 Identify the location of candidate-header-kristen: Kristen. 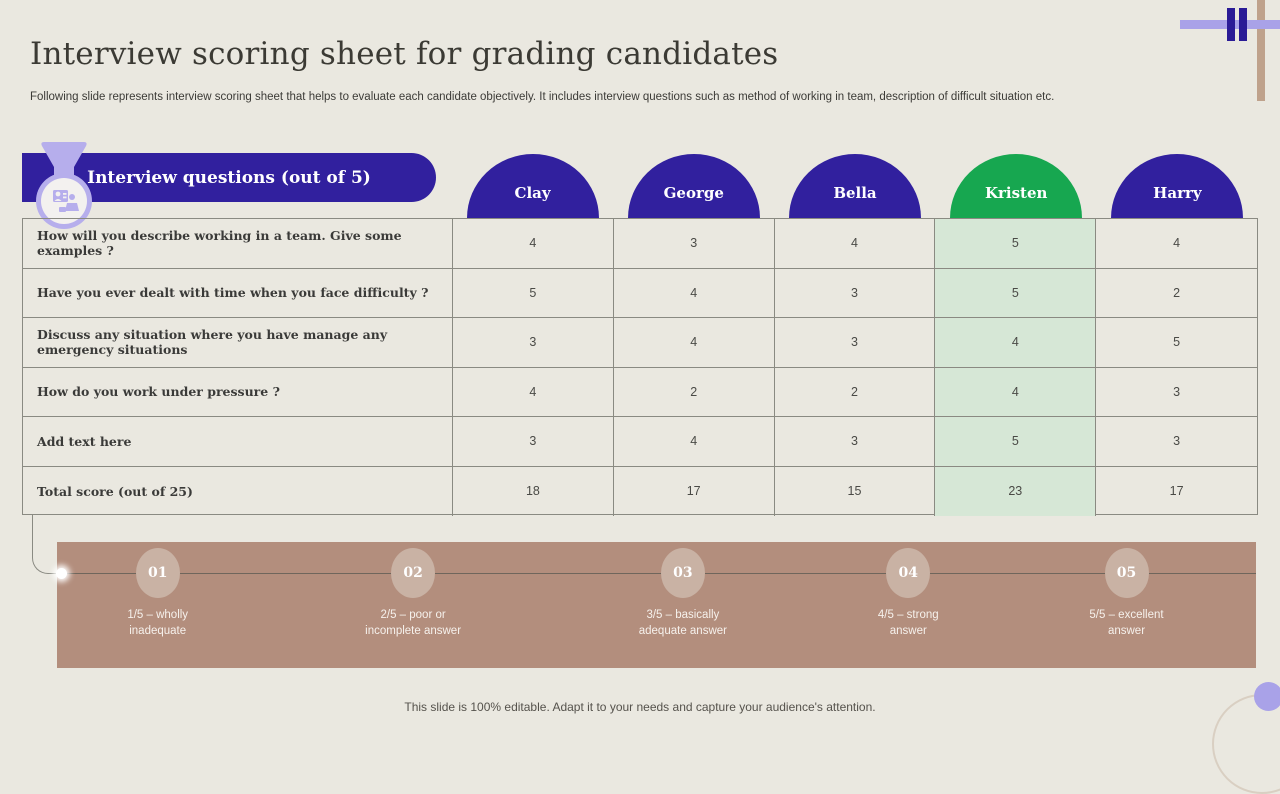
(1016, 186).